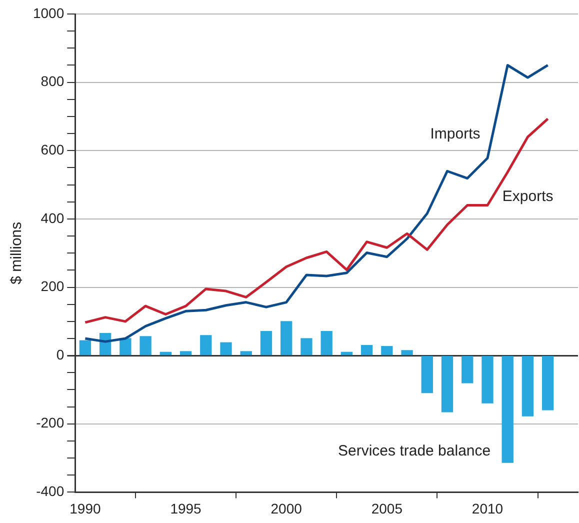 This screenshot has height=523, width=579. I want to click on series-label: Services trade balance, so click(414, 451).